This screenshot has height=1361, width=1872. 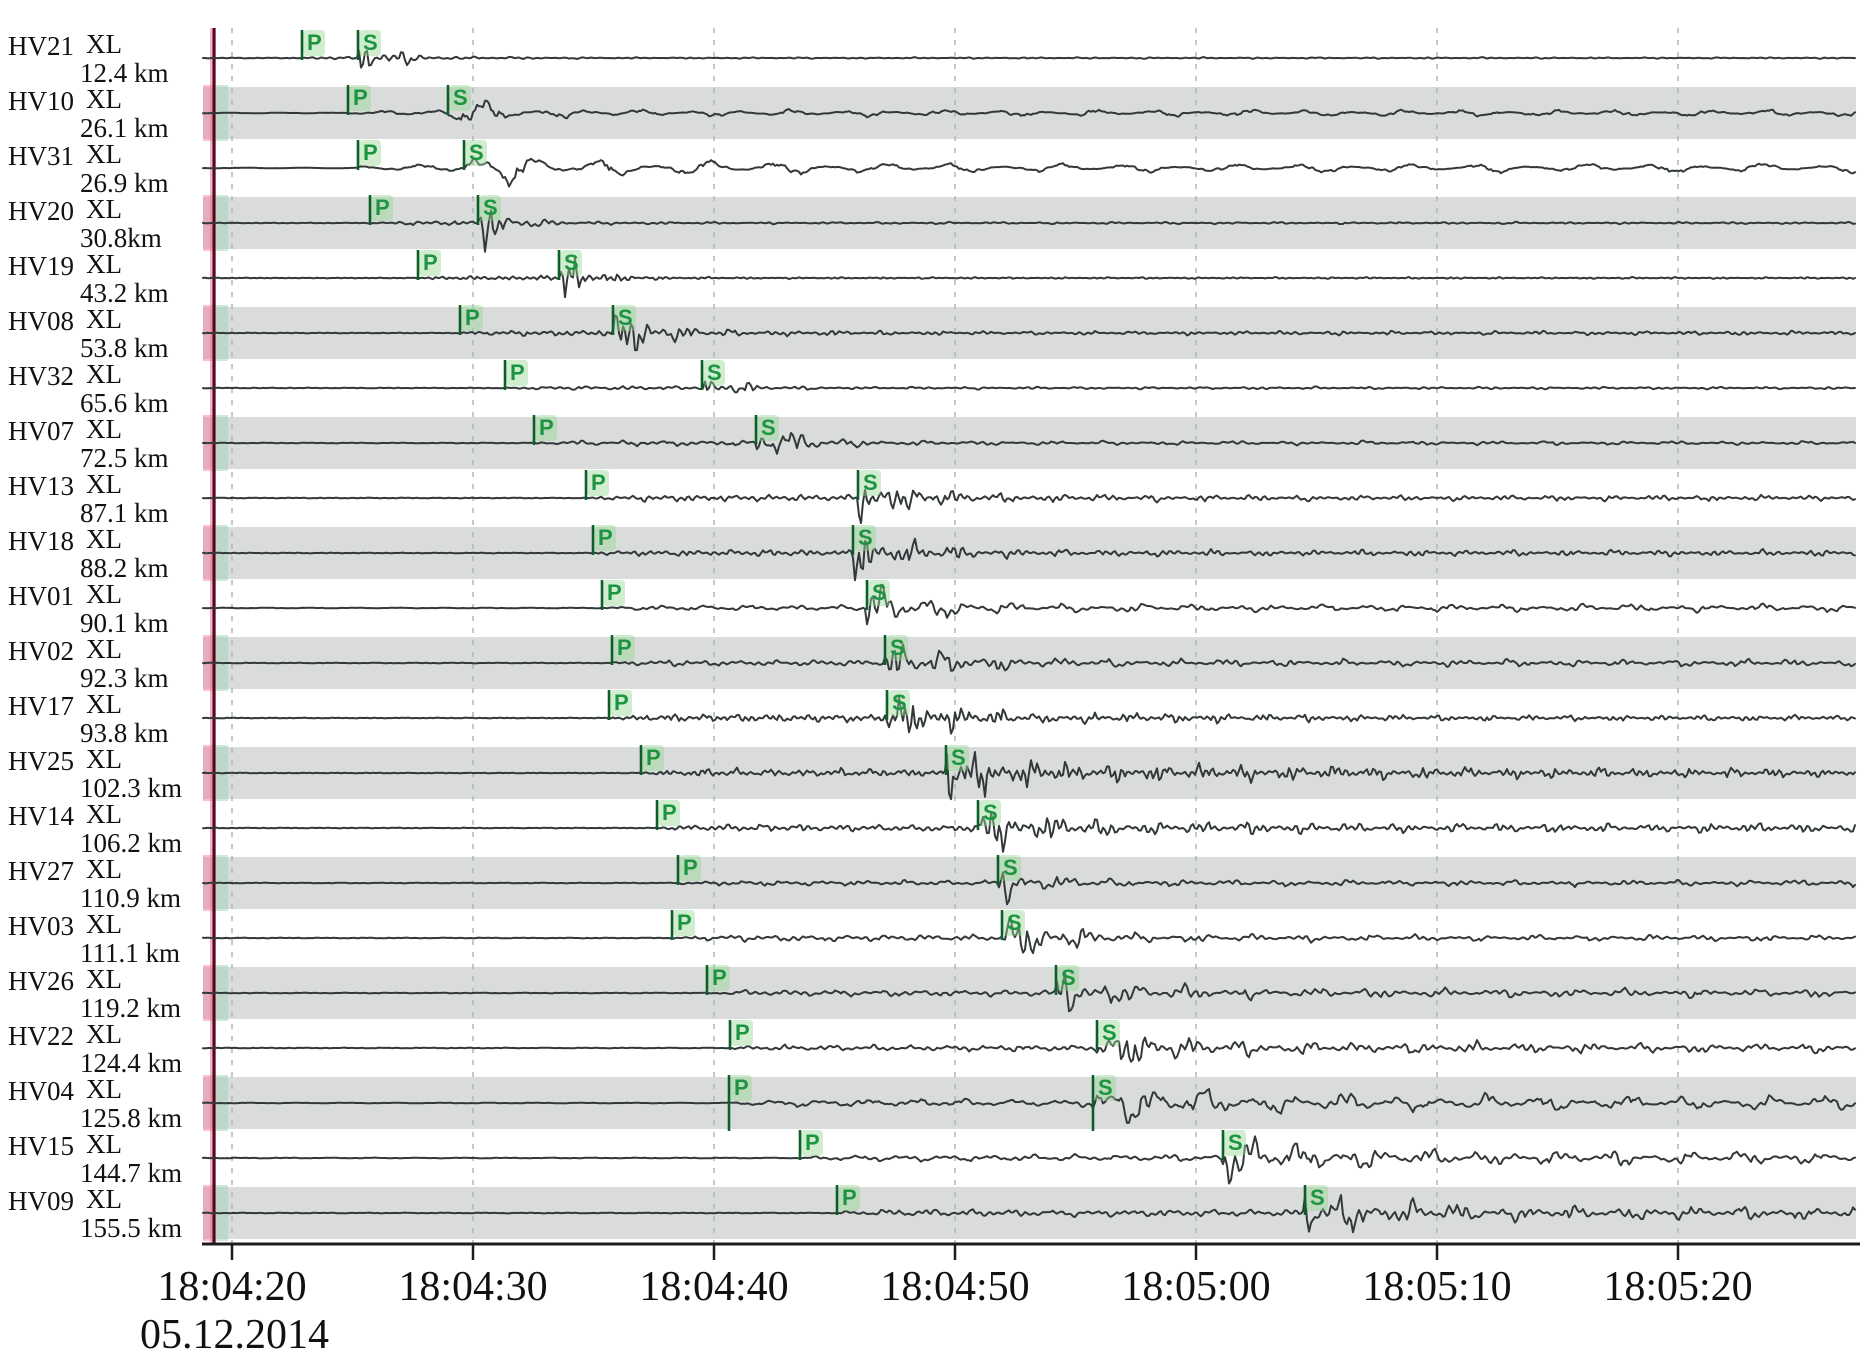 What do you see at coordinates (41, 706) in the screenshot?
I see `station-code: HV17` at bounding box center [41, 706].